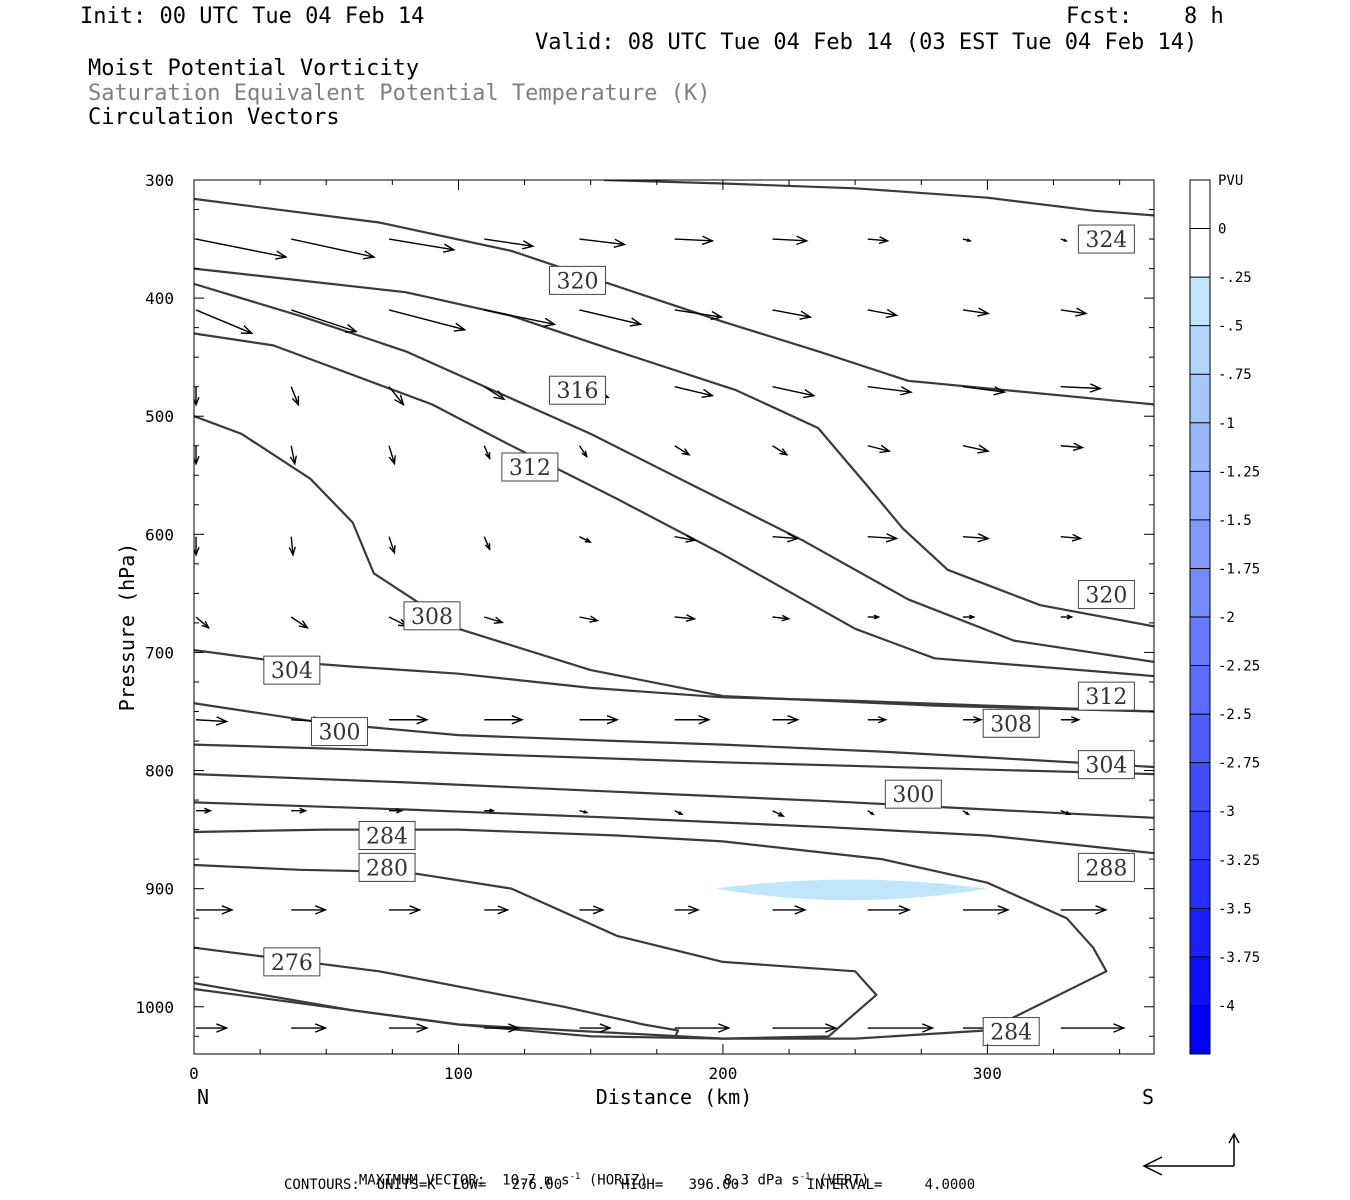 The width and height of the screenshot is (1350, 1200). I want to click on forecast-hours: 8 h, so click(1204, 16).